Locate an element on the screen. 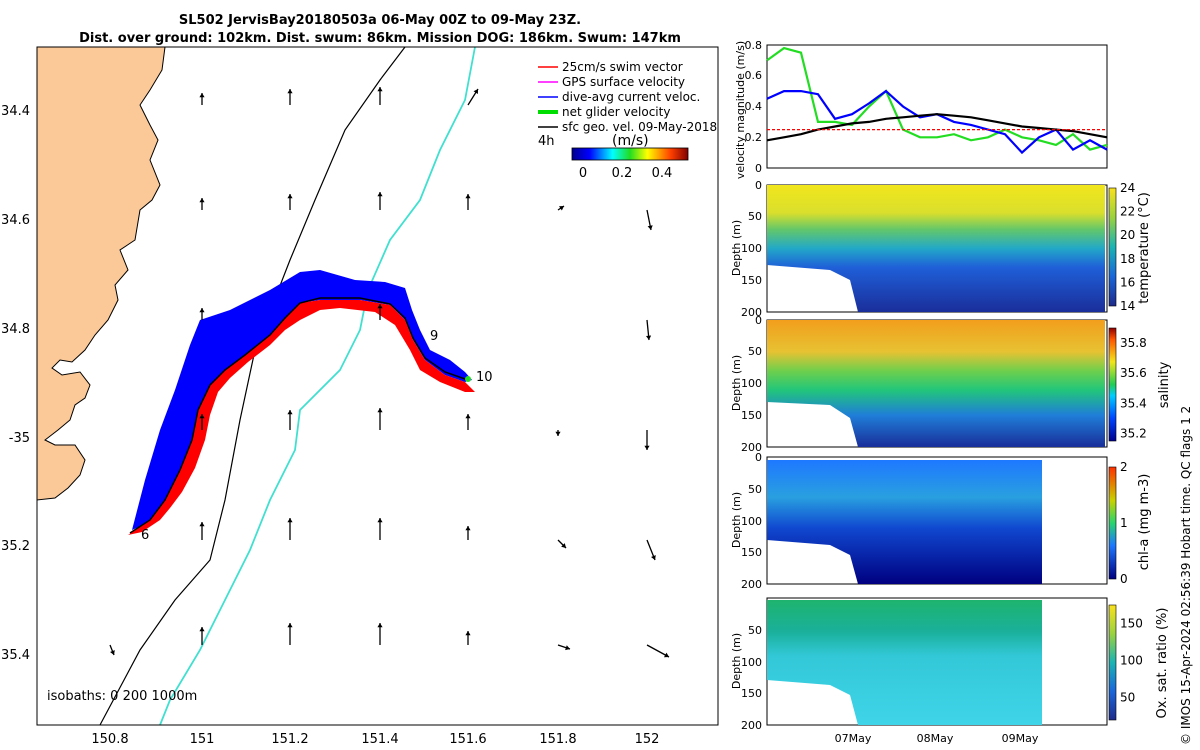 This screenshot has height=750, width=1200. map-xtick-label: 152 is located at coordinates (647, 739).